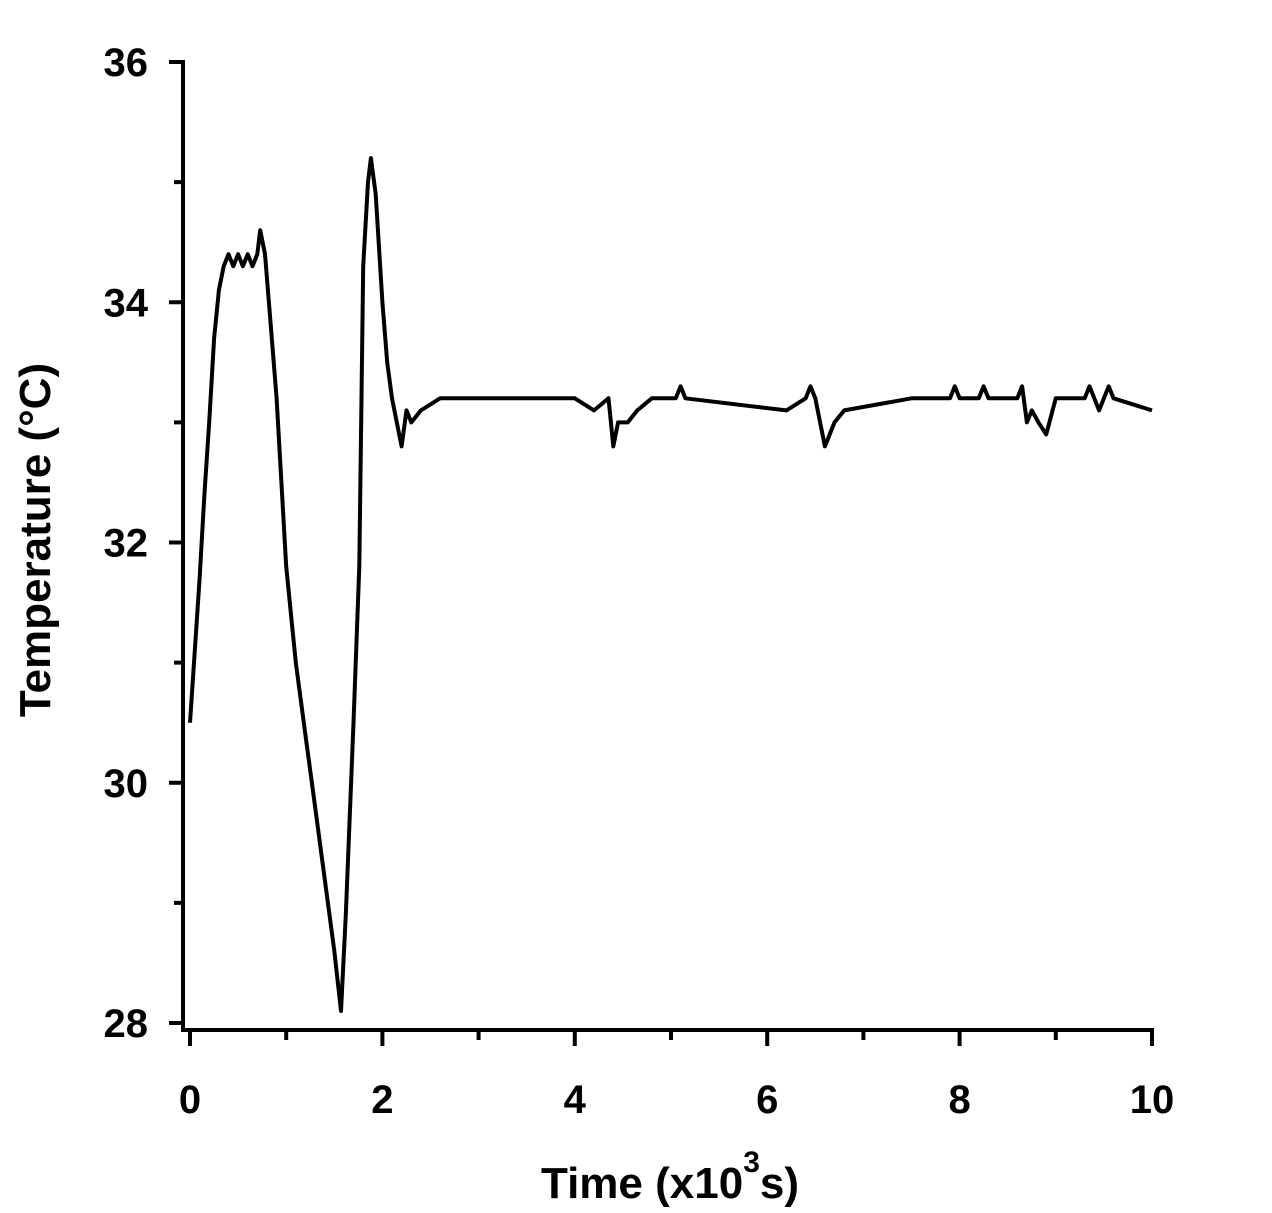 This screenshot has width=1272, height=1213. Describe the element at coordinates (126, 1024) in the screenshot. I see `y-tick-label: 28` at that location.